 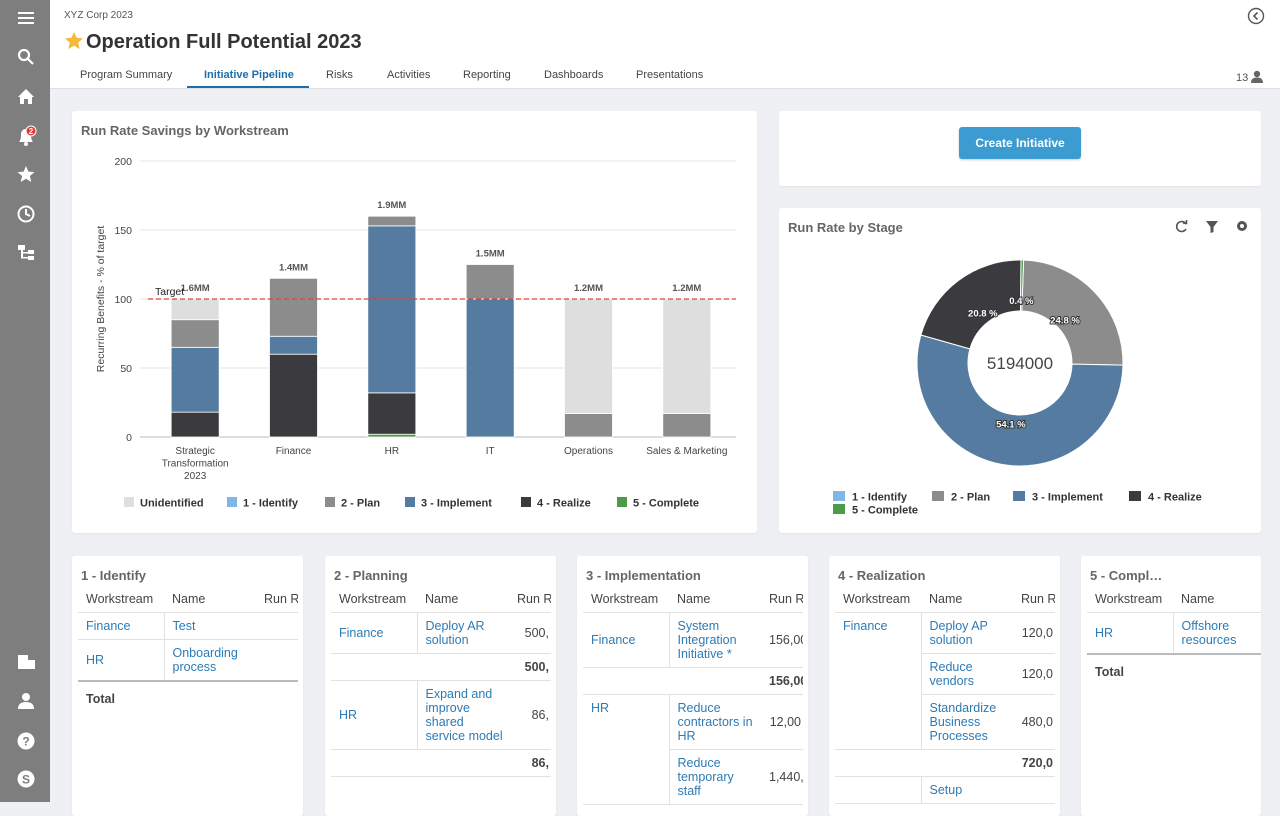 What do you see at coordinates (129, 438) in the screenshot?
I see `y-tick-label: 0` at bounding box center [129, 438].